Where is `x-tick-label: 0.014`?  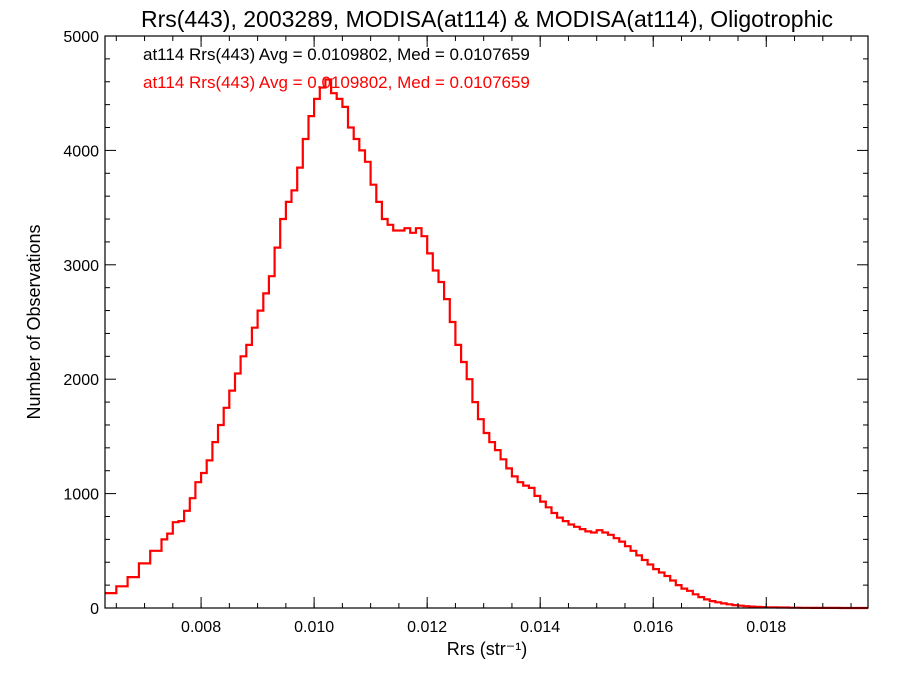 x-tick-label: 0.014 is located at coordinates (540, 627).